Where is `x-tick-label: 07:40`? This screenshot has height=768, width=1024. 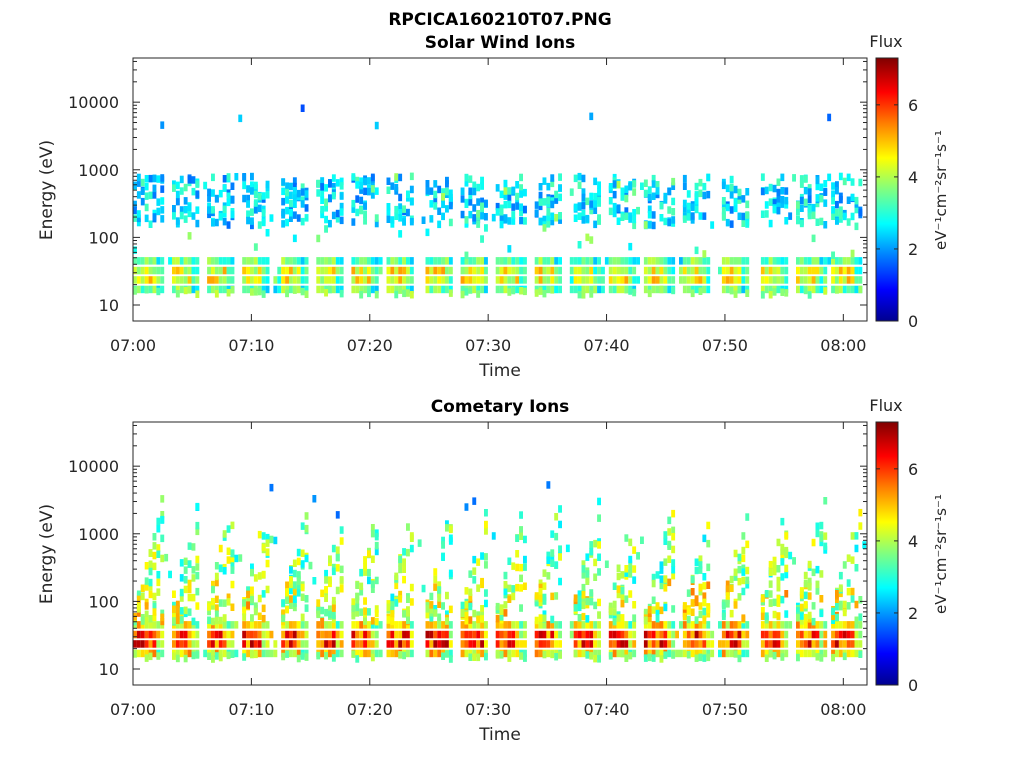
x-tick-label: 07:40 is located at coordinates (606, 345).